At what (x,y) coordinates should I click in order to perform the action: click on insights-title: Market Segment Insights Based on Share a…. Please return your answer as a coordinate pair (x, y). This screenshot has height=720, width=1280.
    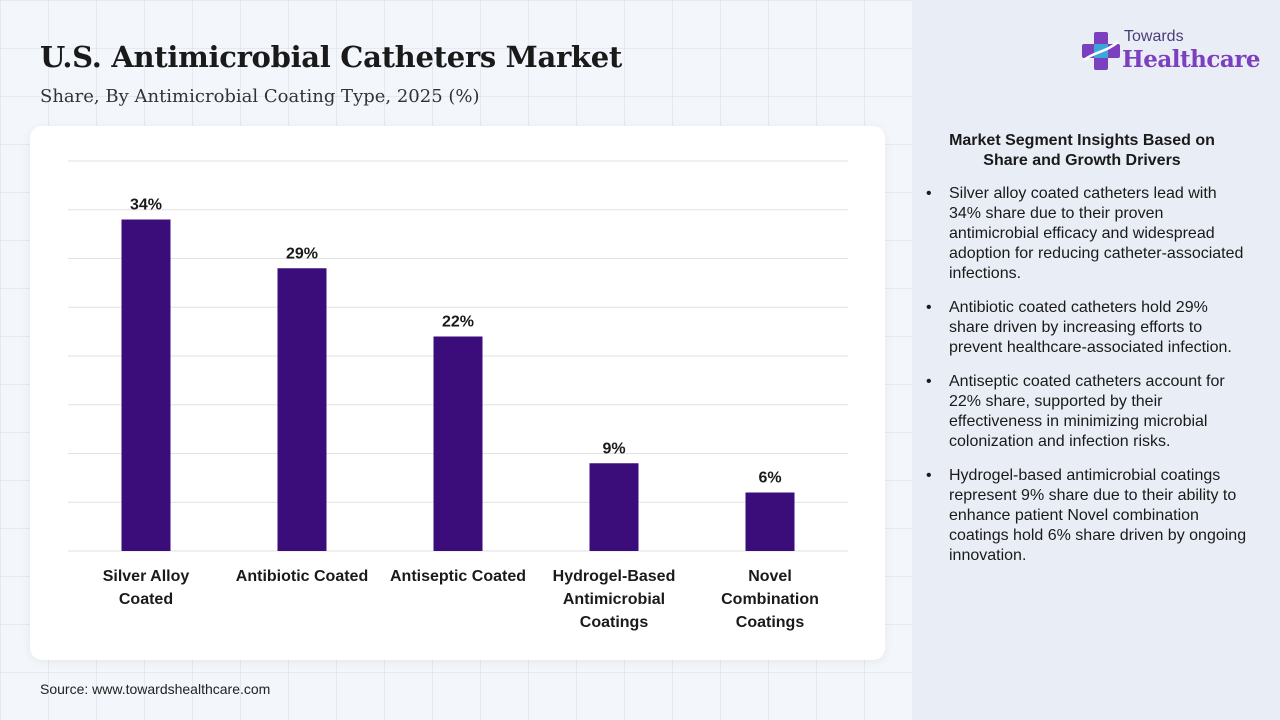
    Looking at the image, I should click on (1082, 151).